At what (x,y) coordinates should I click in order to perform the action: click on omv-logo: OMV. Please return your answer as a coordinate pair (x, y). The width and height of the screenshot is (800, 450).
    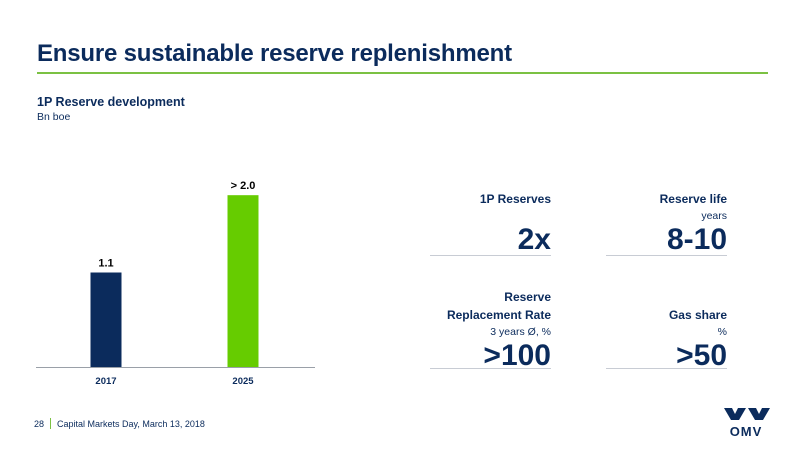
    Looking at the image, I should click on (747, 423).